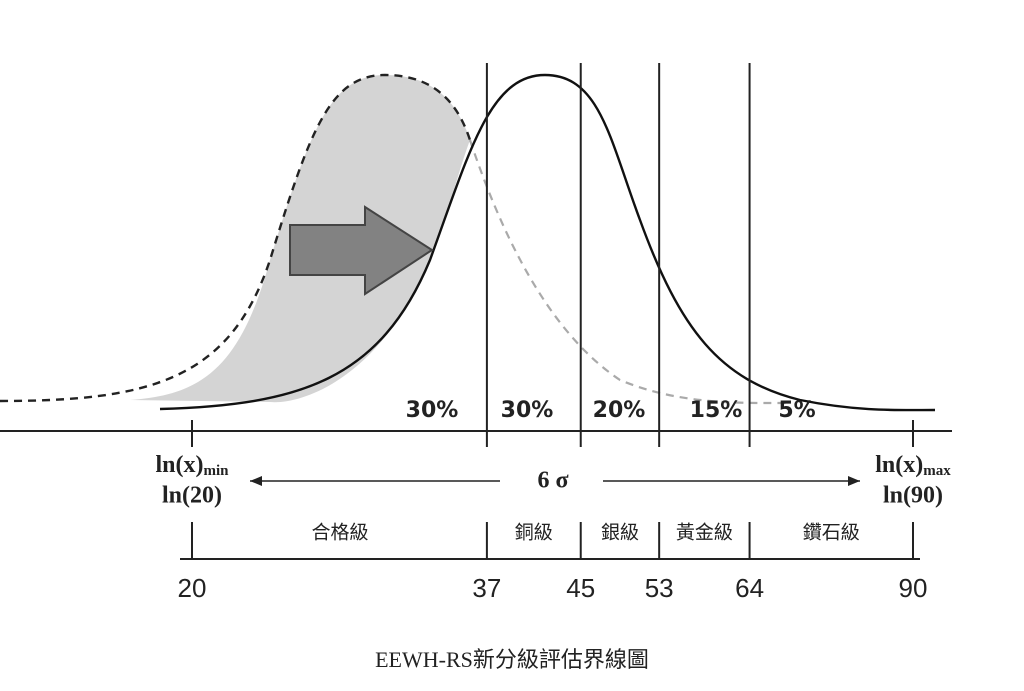 The height and width of the screenshot is (691, 1024). I want to click on sub: max, so click(937, 471).